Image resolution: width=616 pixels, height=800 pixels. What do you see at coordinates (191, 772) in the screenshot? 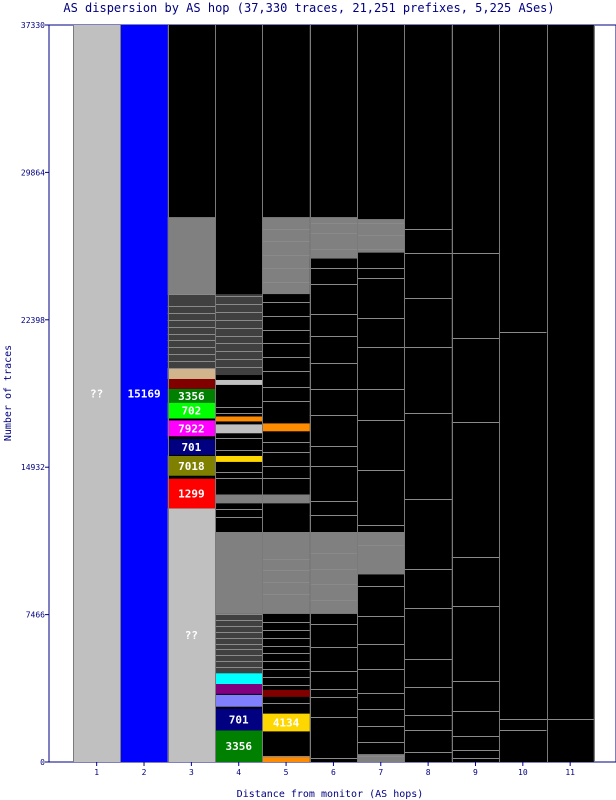
I see `x-tick-label-3: 3` at bounding box center [191, 772].